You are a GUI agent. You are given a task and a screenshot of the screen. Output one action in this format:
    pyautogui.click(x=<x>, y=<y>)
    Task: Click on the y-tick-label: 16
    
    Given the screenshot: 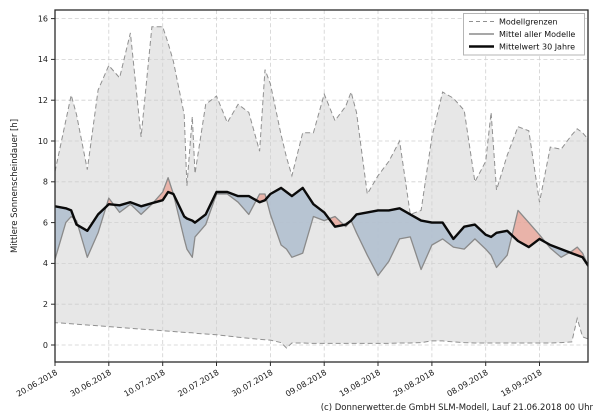 What is the action you would take?
    pyautogui.click(x=43, y=18)
    